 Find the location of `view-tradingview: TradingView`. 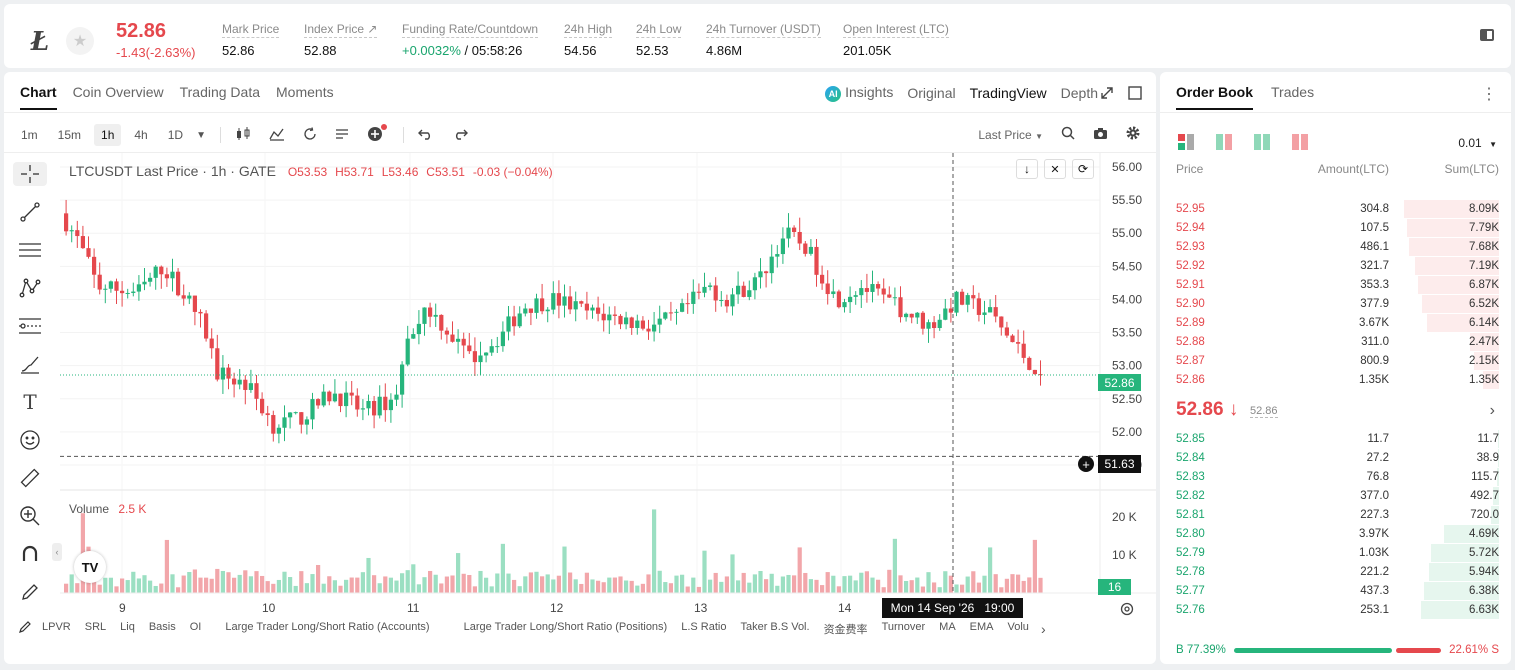

view-tradingview: TradingView is located at coordinates (1008, 93).